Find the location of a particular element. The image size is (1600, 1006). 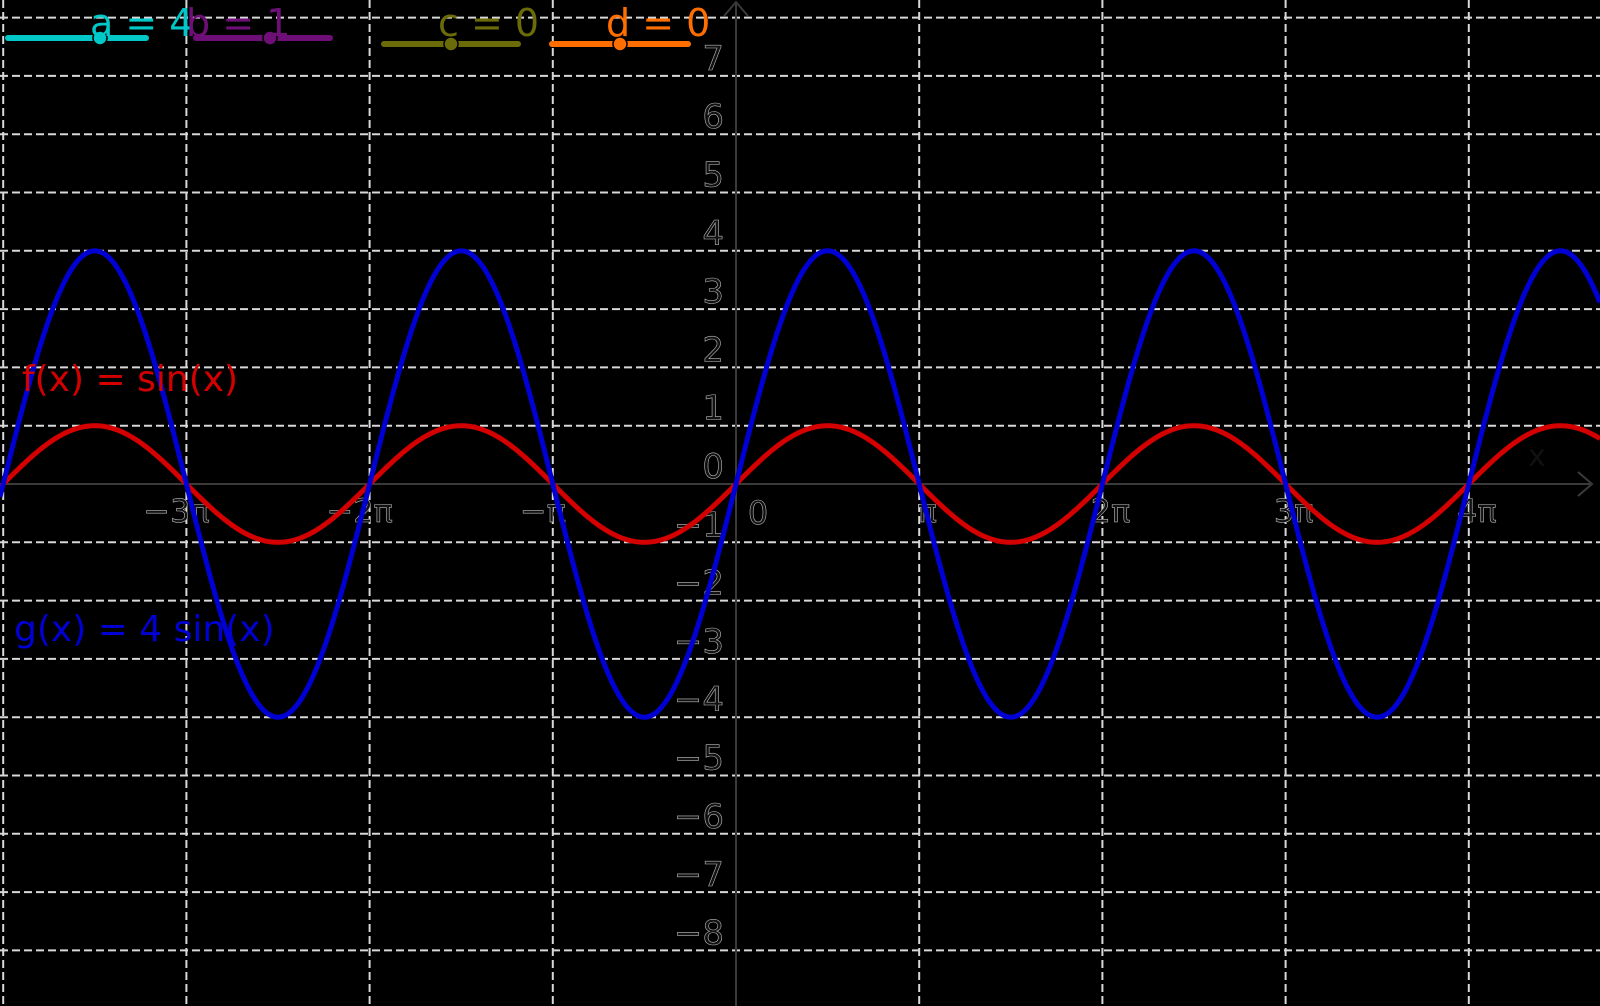

g-label: g(x) = 4 sin(x) is located at coordinates (144, 629).